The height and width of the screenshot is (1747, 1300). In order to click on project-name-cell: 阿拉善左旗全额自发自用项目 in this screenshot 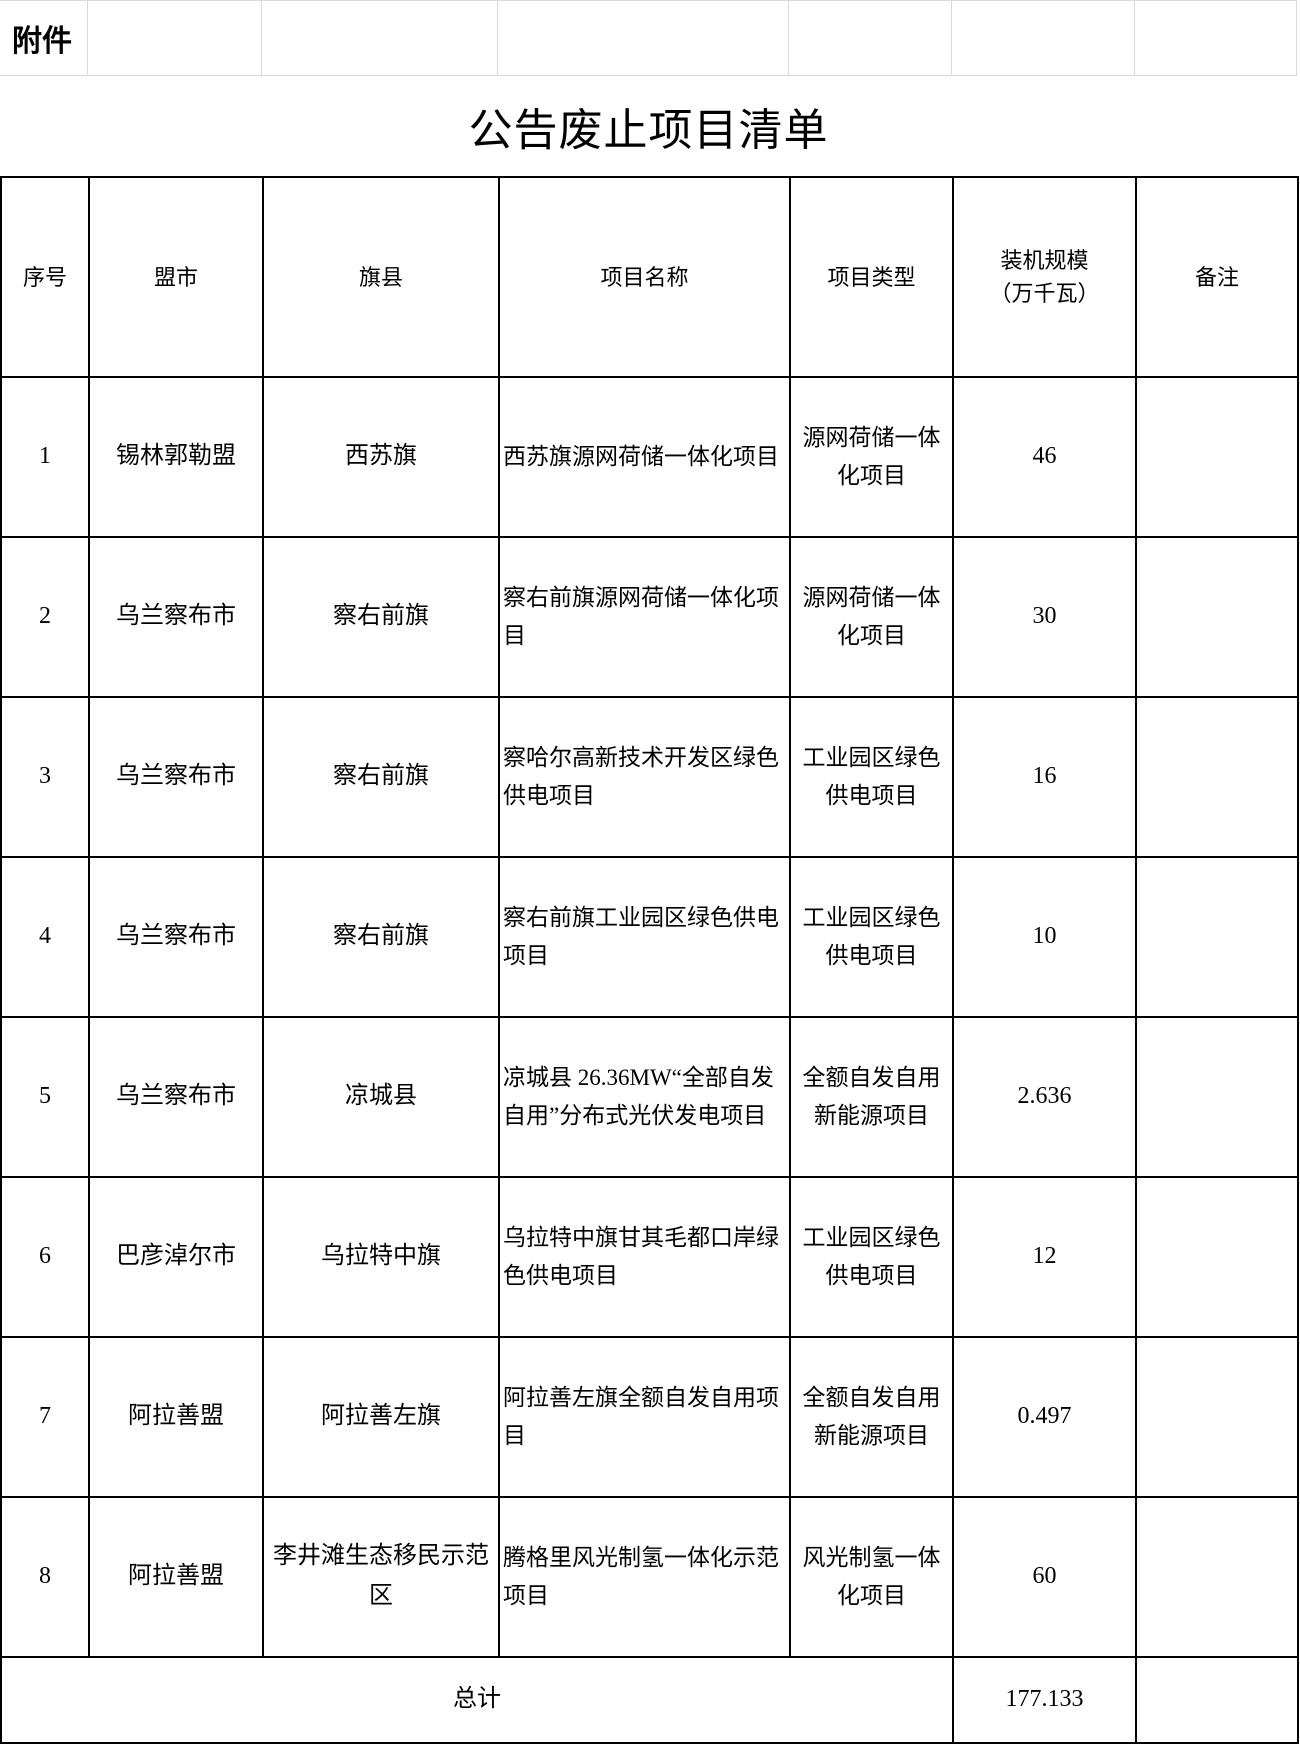, I will do `click(644, 1417)`.